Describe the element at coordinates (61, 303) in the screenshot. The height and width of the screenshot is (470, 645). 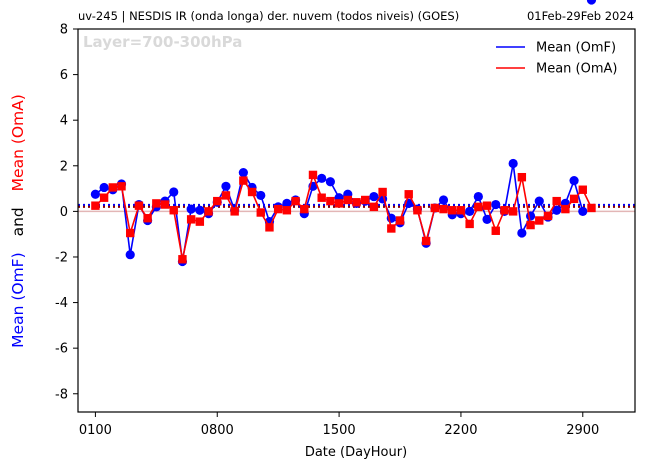
I see `y-tick-label: -4` at that location.